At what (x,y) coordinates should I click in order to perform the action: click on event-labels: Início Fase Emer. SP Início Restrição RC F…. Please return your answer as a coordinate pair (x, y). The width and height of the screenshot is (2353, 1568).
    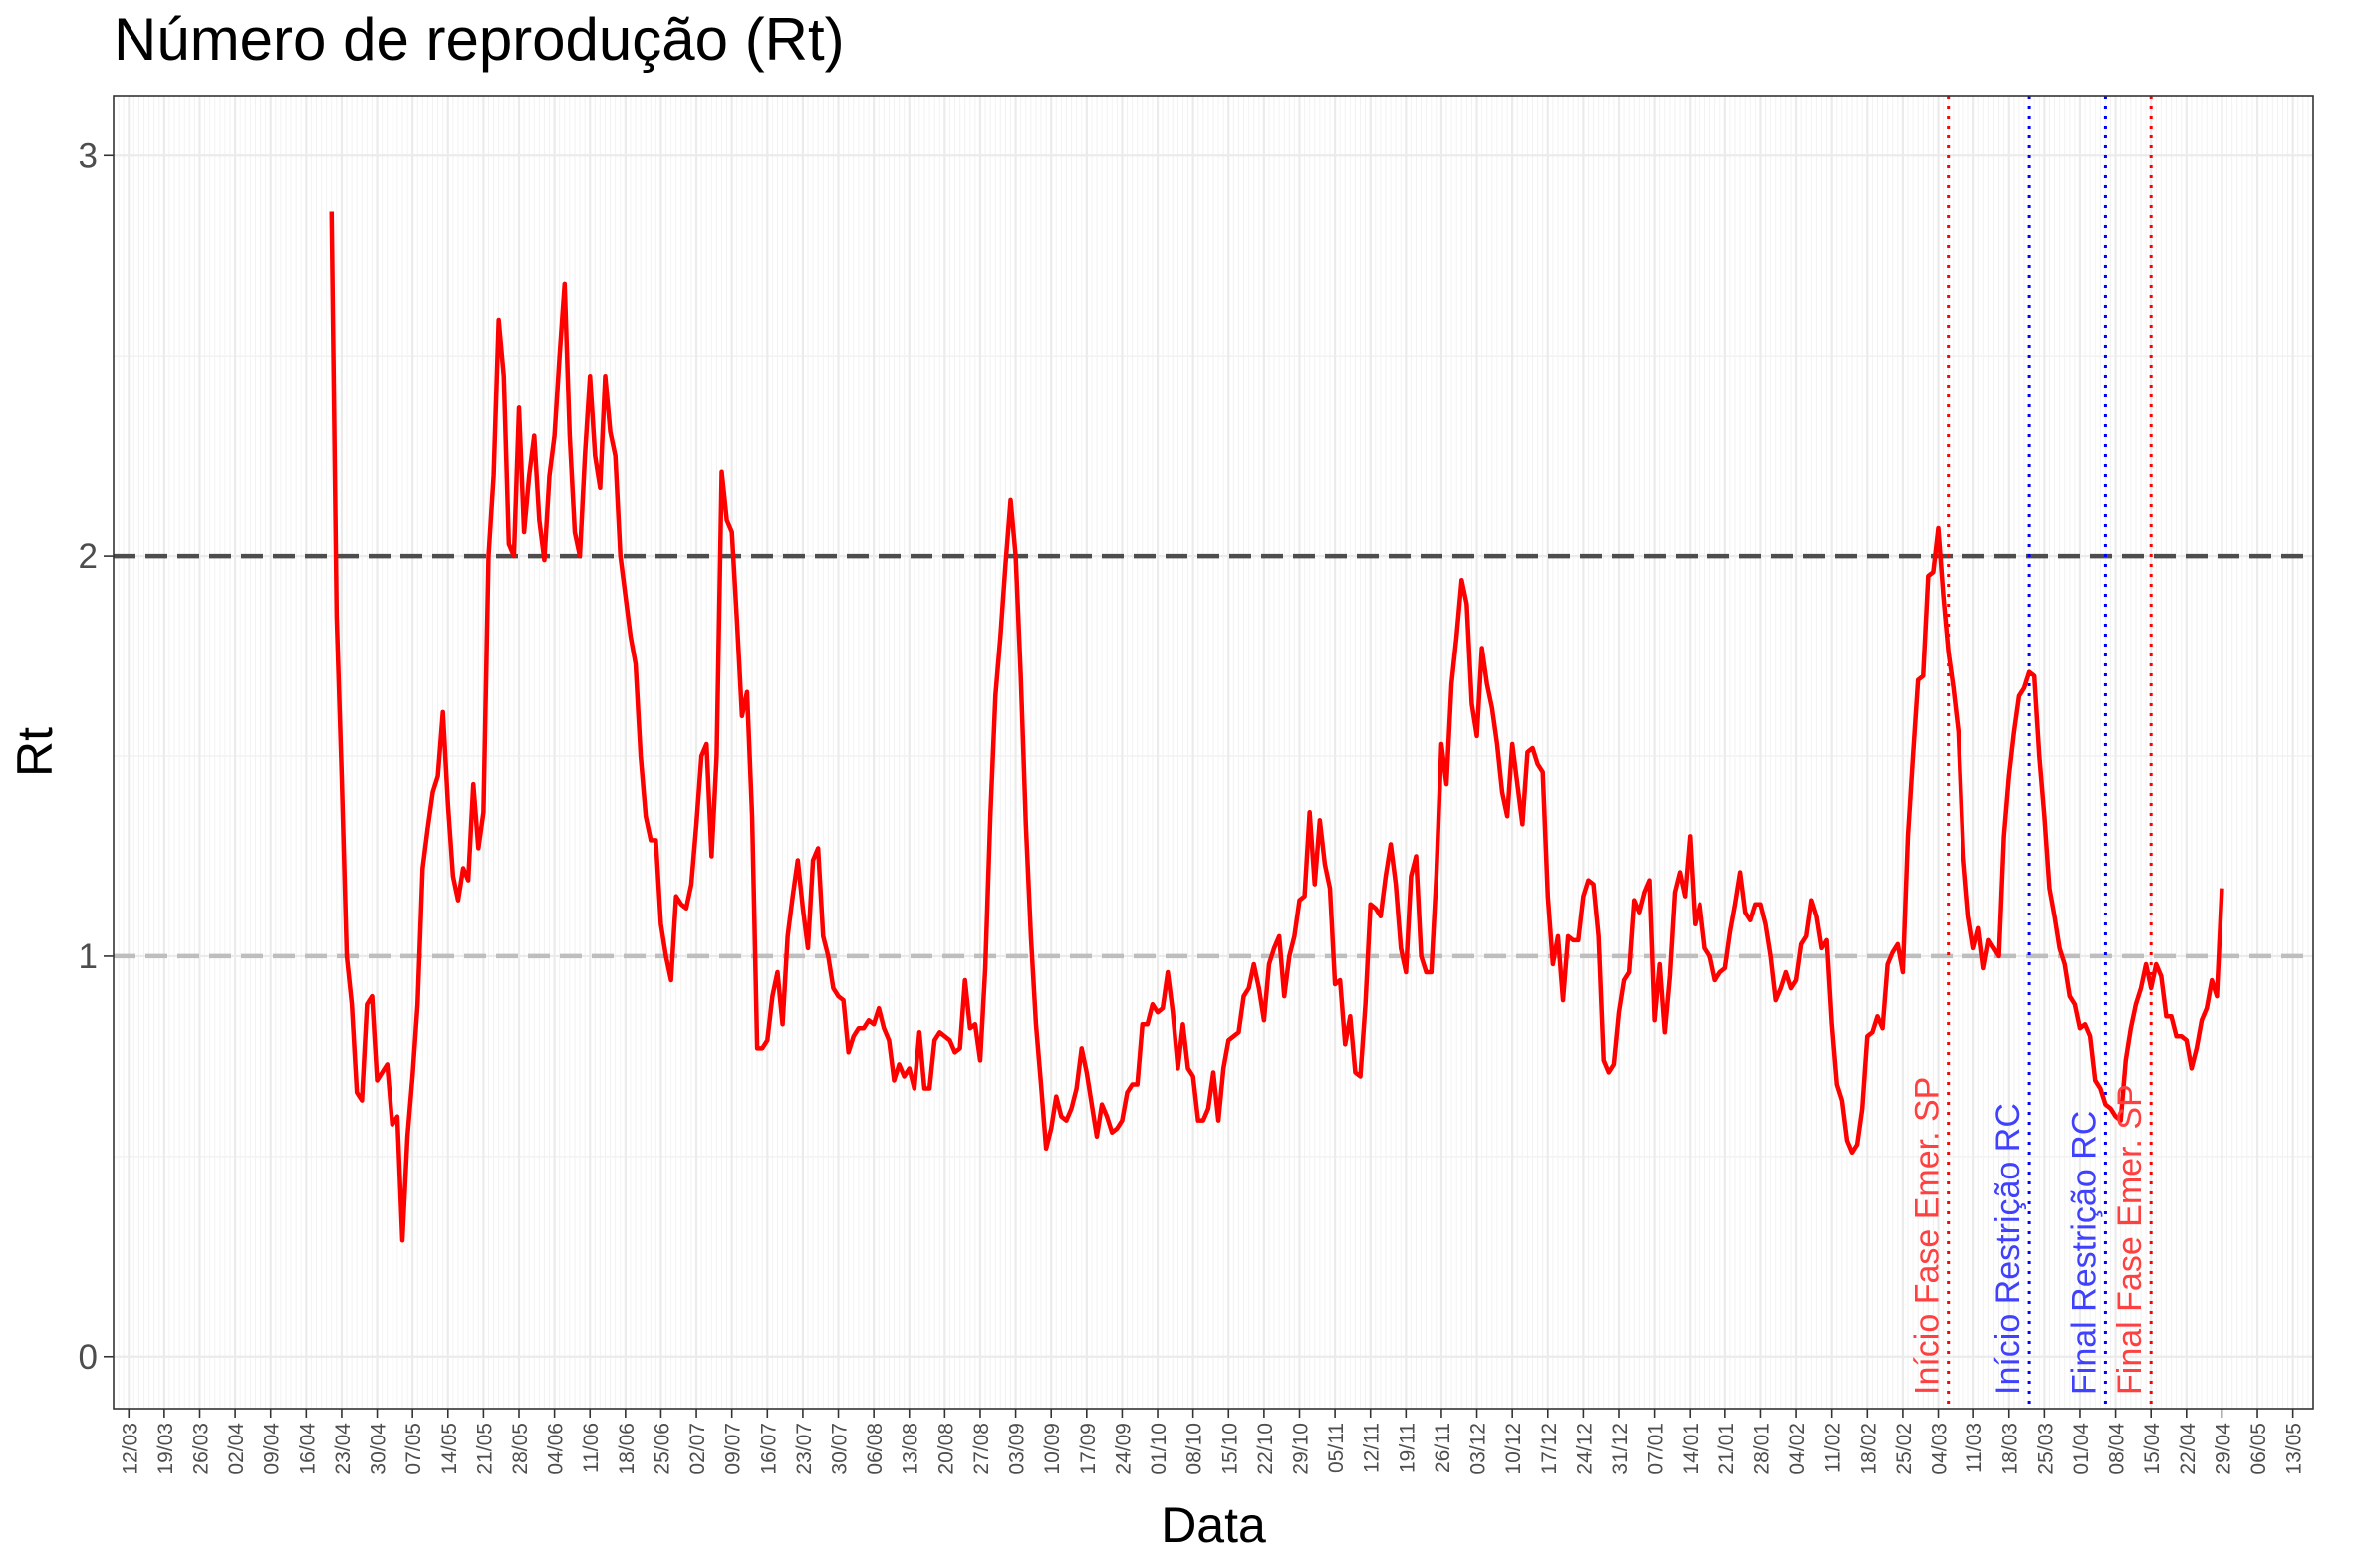
    Looking at the image, I should click on (2030, 1236).